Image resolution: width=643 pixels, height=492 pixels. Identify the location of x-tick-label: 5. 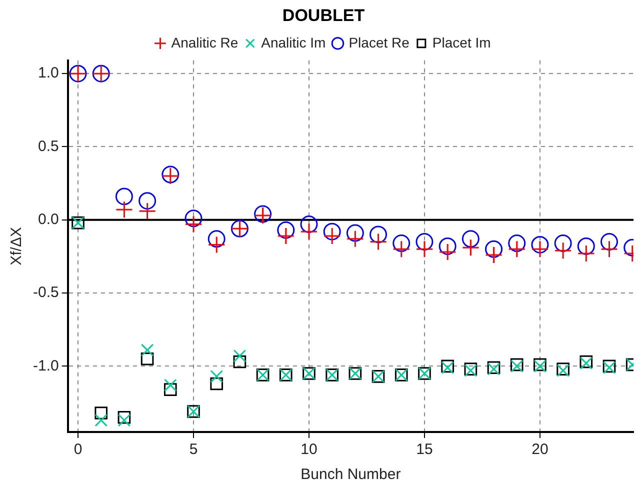
(193, 449).